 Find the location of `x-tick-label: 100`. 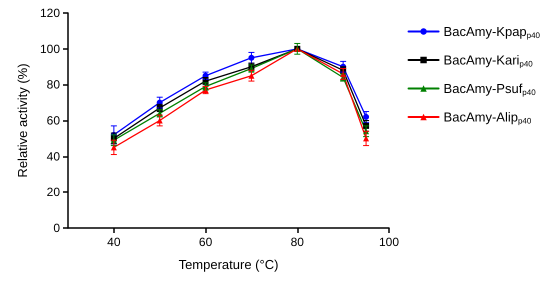

x-tick-label: 100 is located at coordinates (389, 242).